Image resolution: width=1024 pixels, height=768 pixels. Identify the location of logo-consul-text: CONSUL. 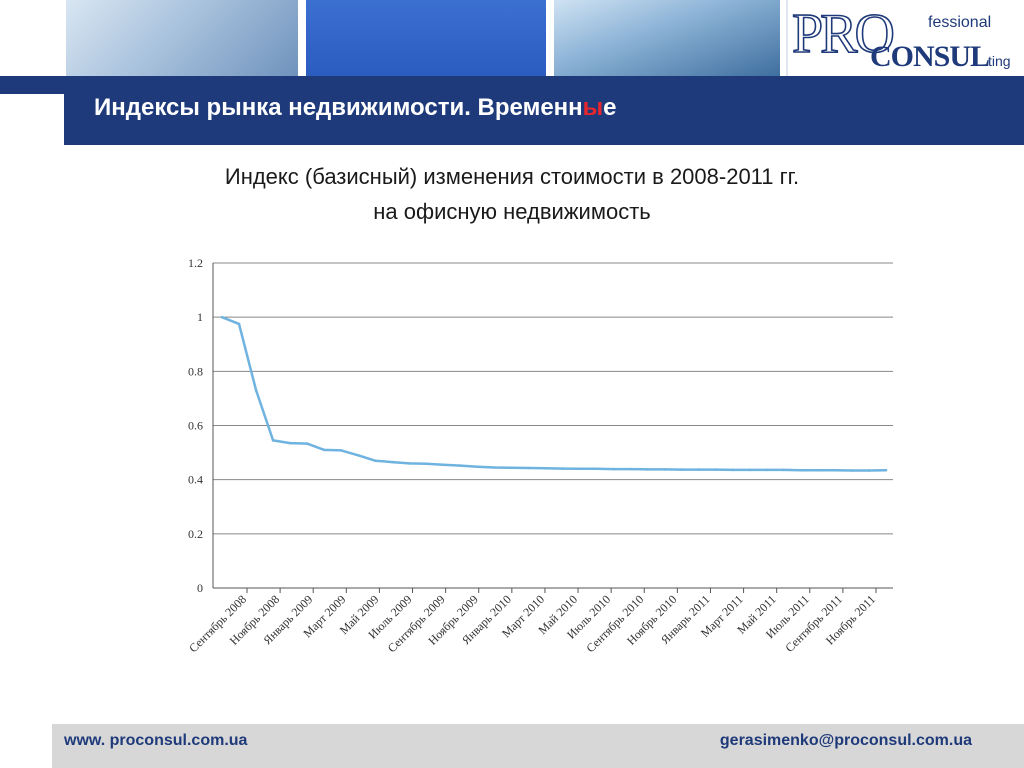
(930, 56).